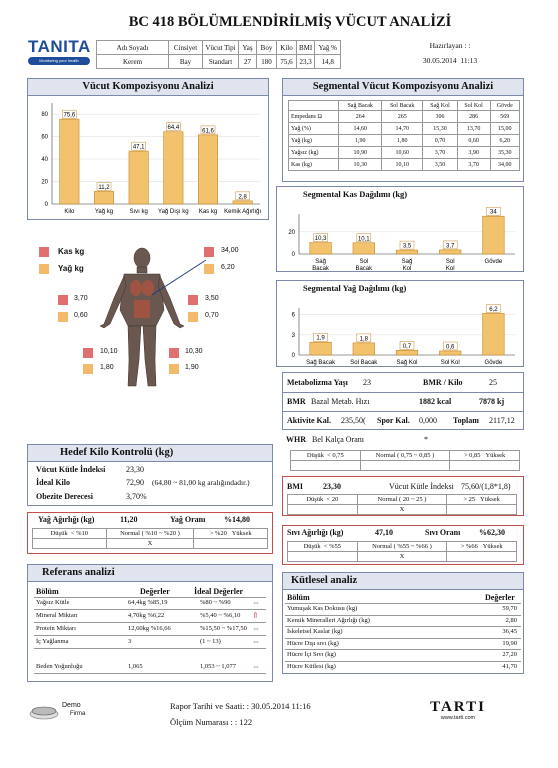  What do you see at coordinates (338, 439) in the screenshot?
I see `whr-desc: Bel Kalça Oranı` at bounding box center [338, 439].